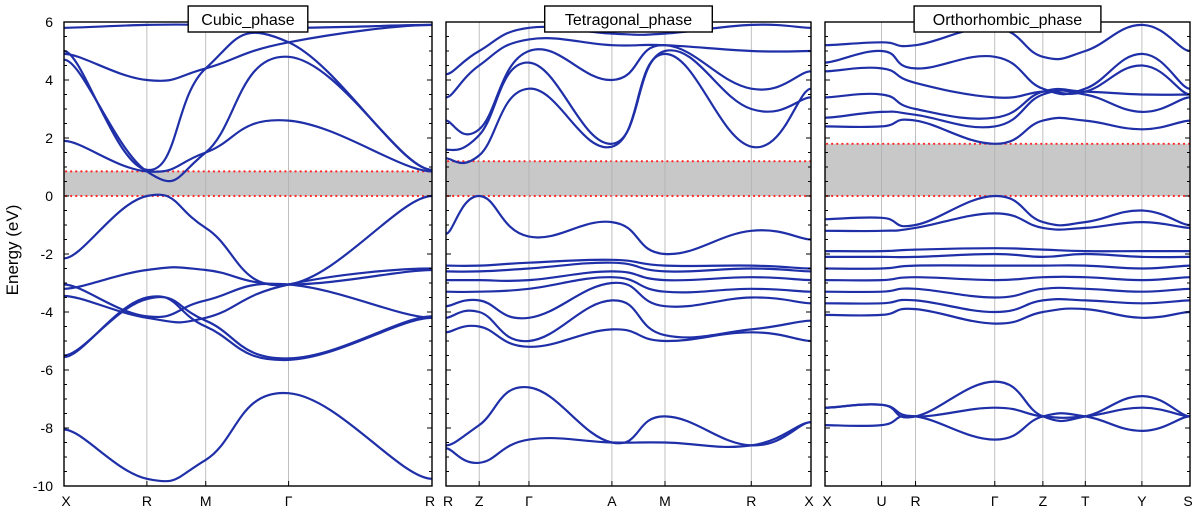 The width and height of the screenshot is (1200, 515). I want to click on y-axis-ticks: 6 4 2 0 -2 -4 -6 -8 -10, so click(43, 254).